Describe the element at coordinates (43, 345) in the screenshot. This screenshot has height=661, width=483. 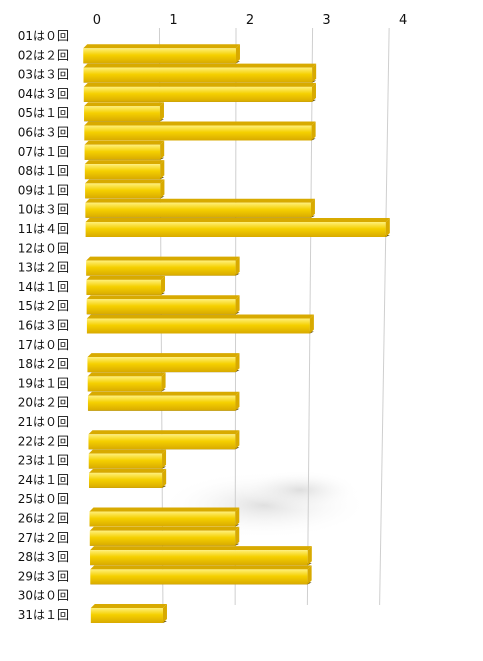
I see `category-label: 17は０回` at that location.